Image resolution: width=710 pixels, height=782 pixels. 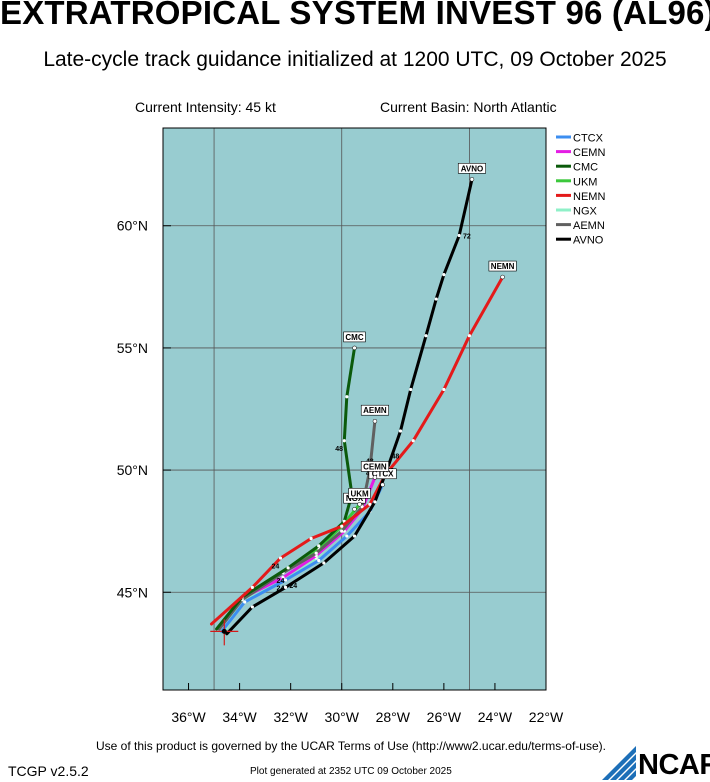 I want to click on track-label-cmc: CMC, so click(x=354, y=337).